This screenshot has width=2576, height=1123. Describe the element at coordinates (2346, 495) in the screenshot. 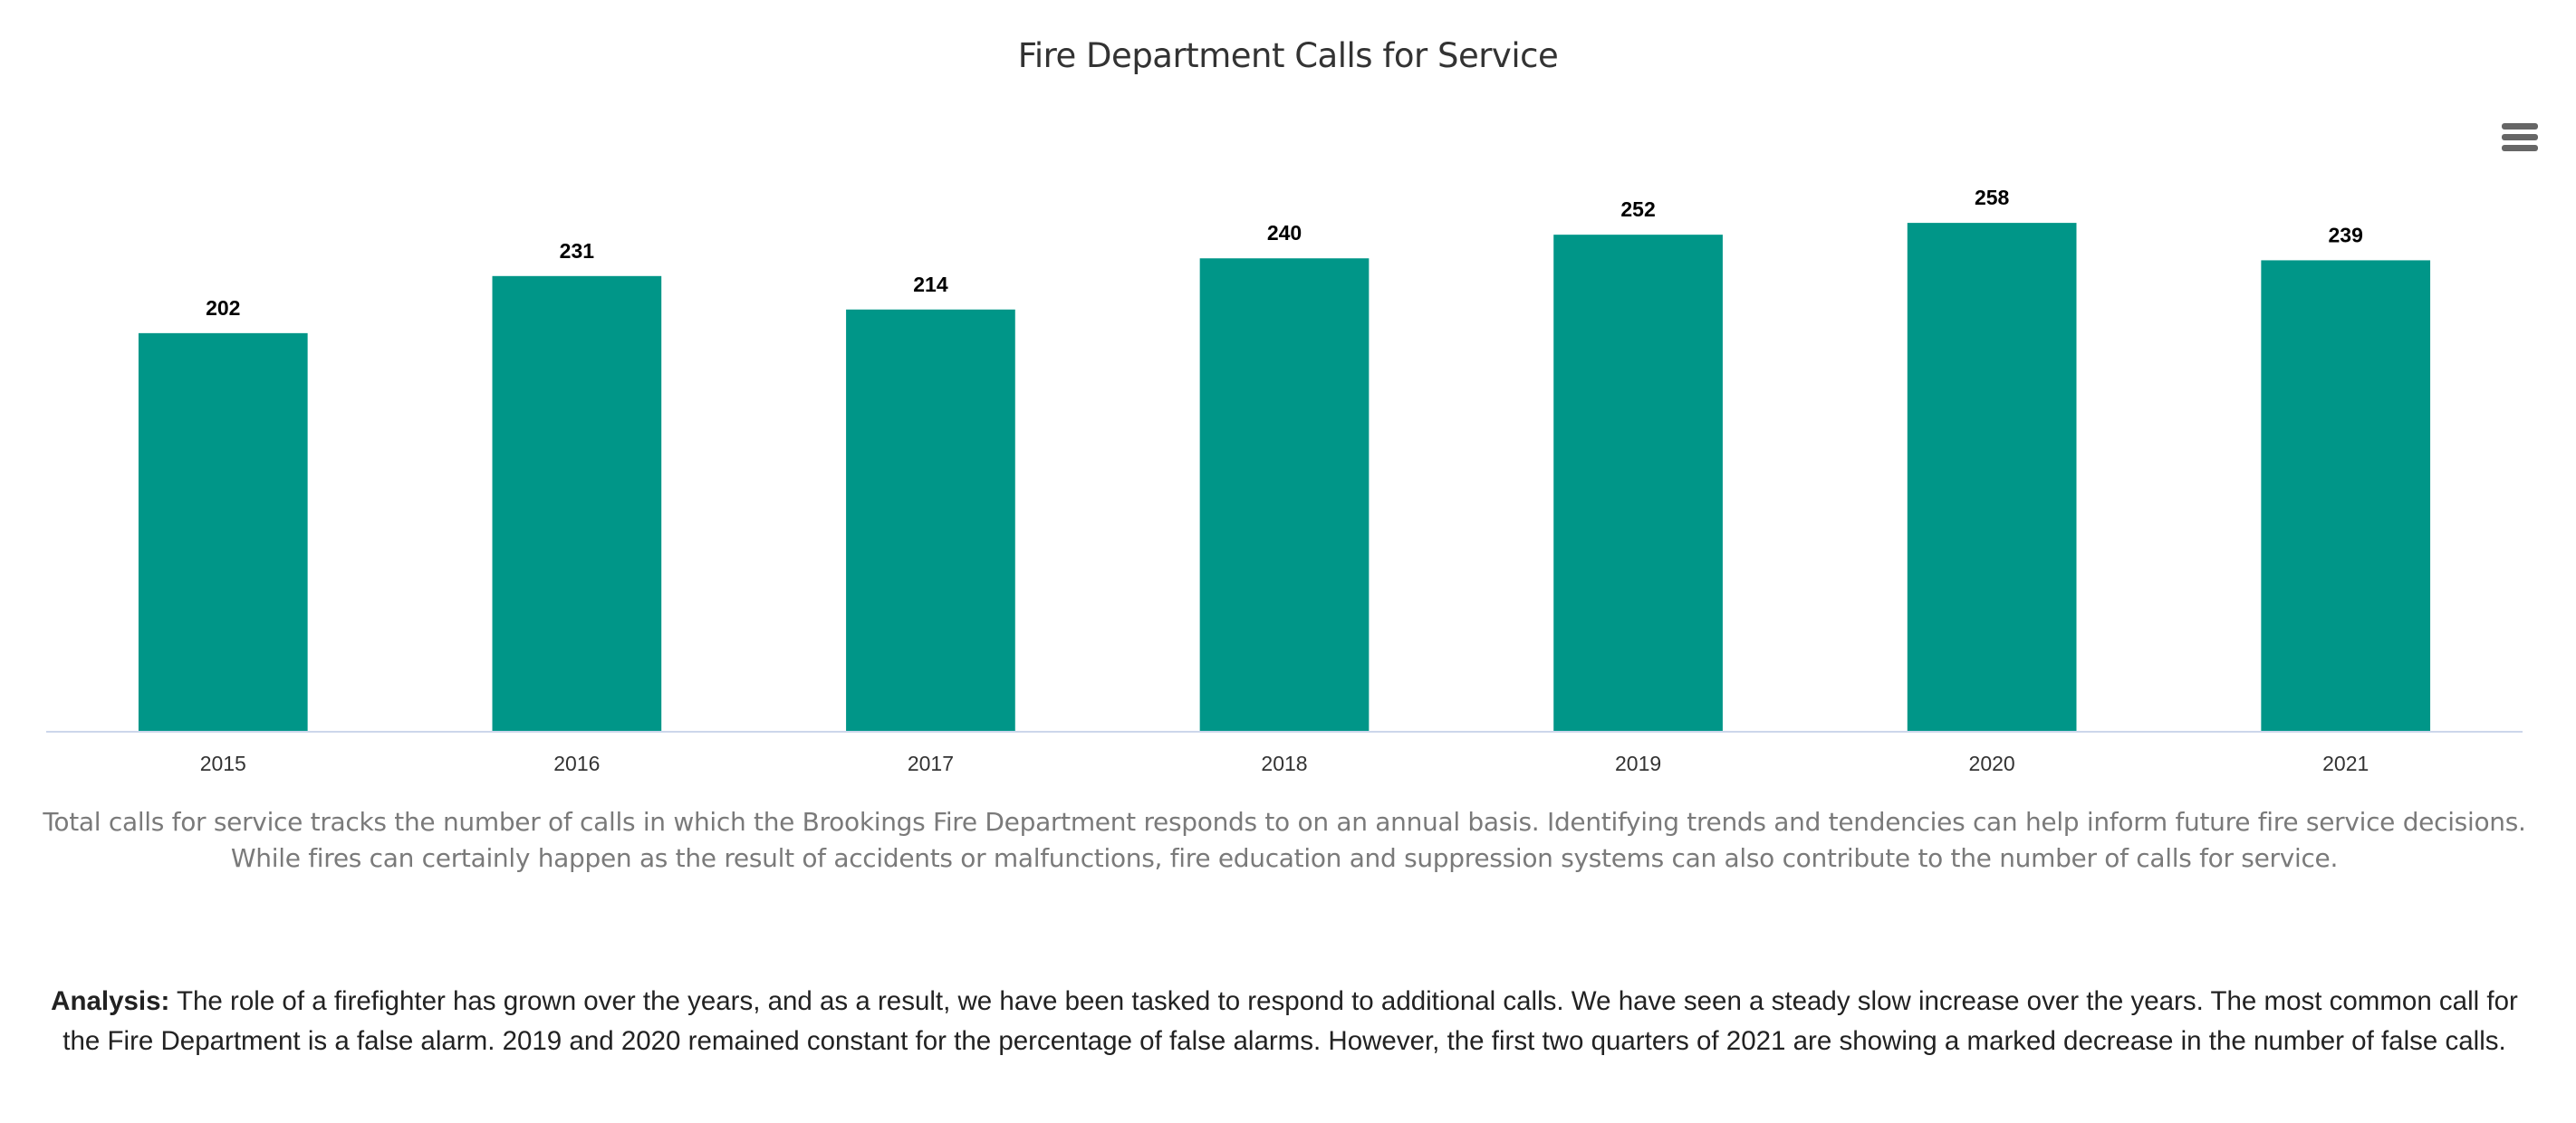

I see `bar-2021` at that location.